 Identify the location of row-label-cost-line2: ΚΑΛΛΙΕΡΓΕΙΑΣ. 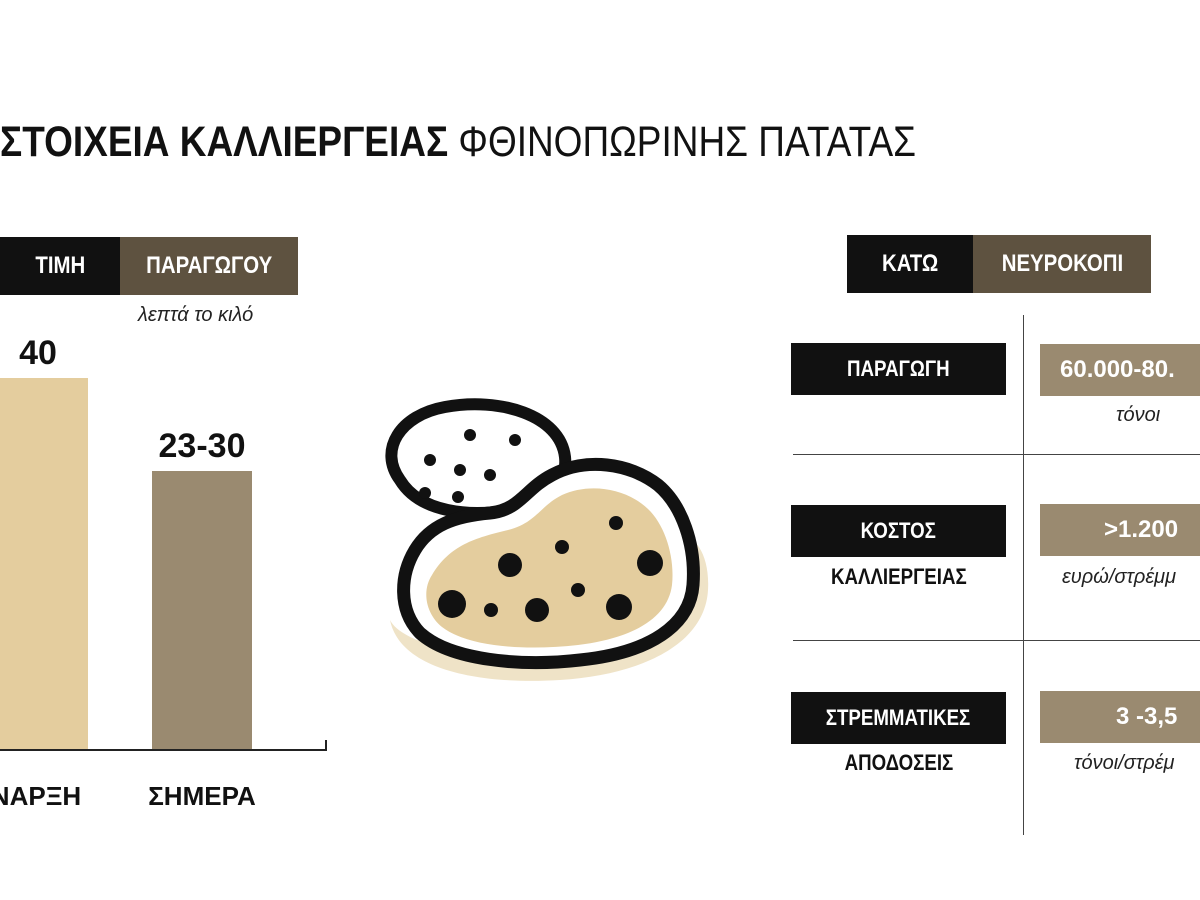
(898, 576).